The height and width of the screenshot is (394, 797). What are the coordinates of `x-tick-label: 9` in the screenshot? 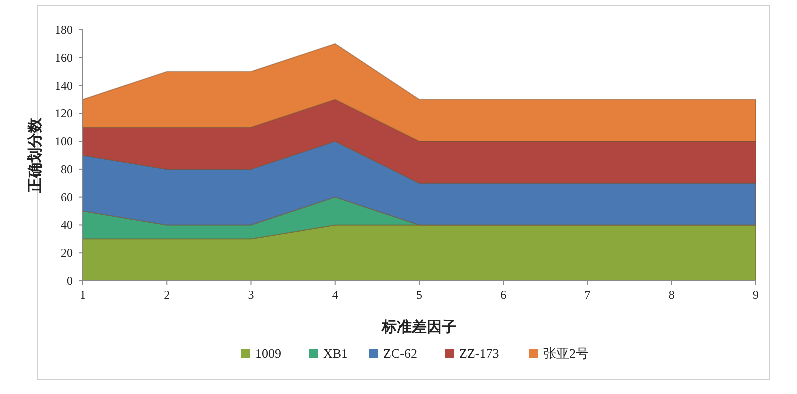 It's located at (756, 295).